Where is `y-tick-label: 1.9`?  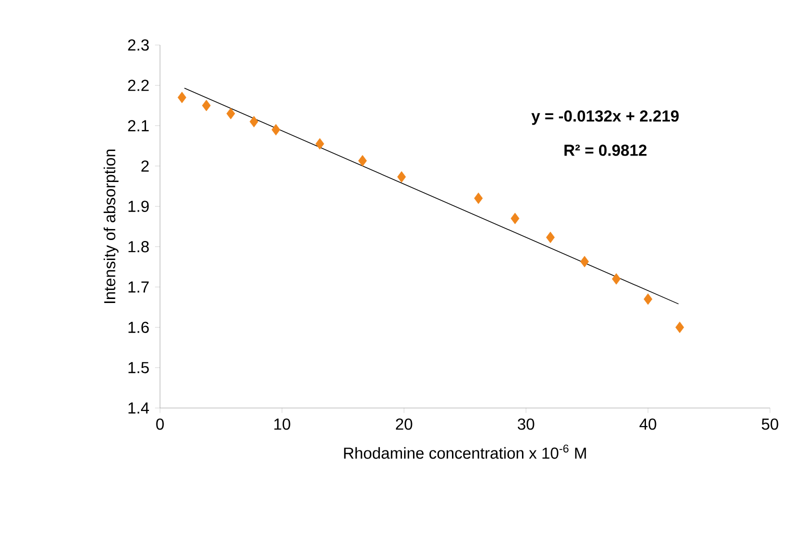
y-tick-label: 1.9 is located at coordinates (138, 206).